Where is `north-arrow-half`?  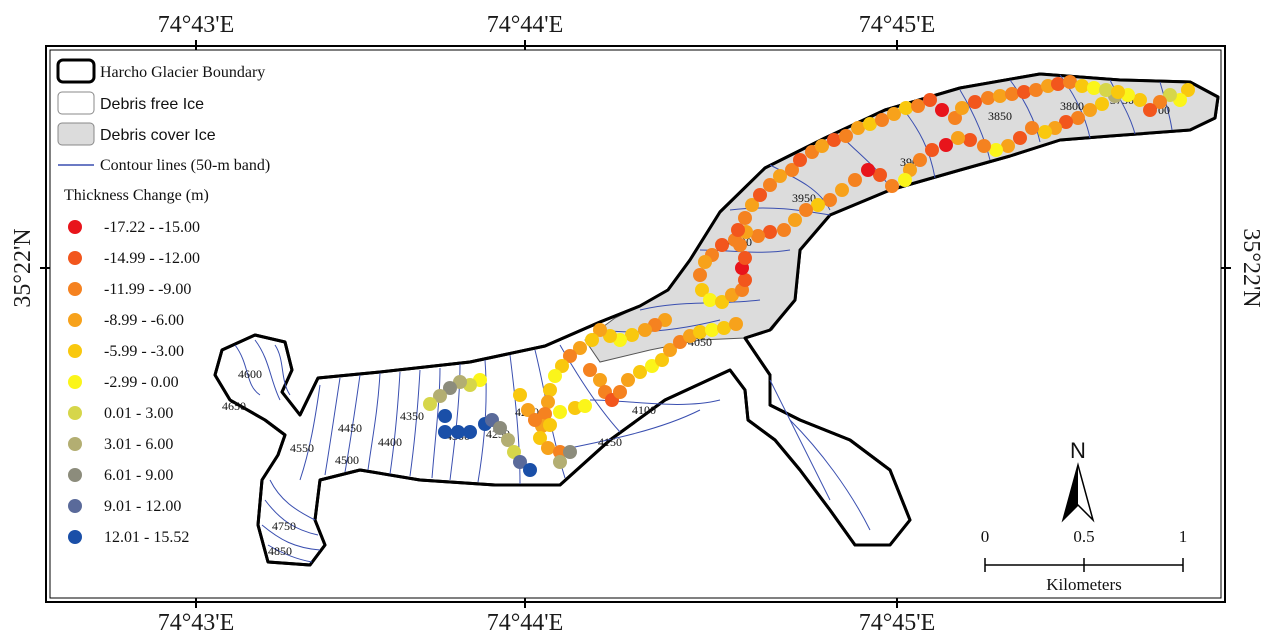 north-arrow-half is located at coordinates (1070, 492).